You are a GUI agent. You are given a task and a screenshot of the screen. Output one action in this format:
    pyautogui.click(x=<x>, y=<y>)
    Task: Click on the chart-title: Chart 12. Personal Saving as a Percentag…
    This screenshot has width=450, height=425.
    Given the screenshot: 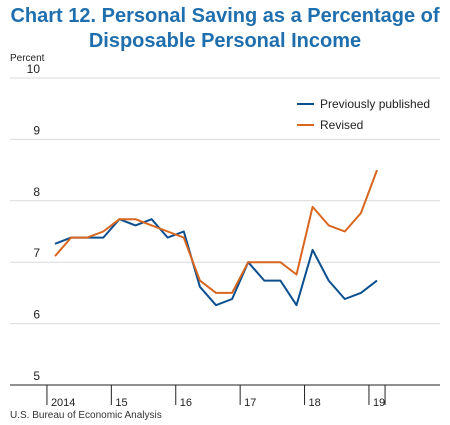 What is the action you would take?
    pyautogui.click(x=225, y=29)
    